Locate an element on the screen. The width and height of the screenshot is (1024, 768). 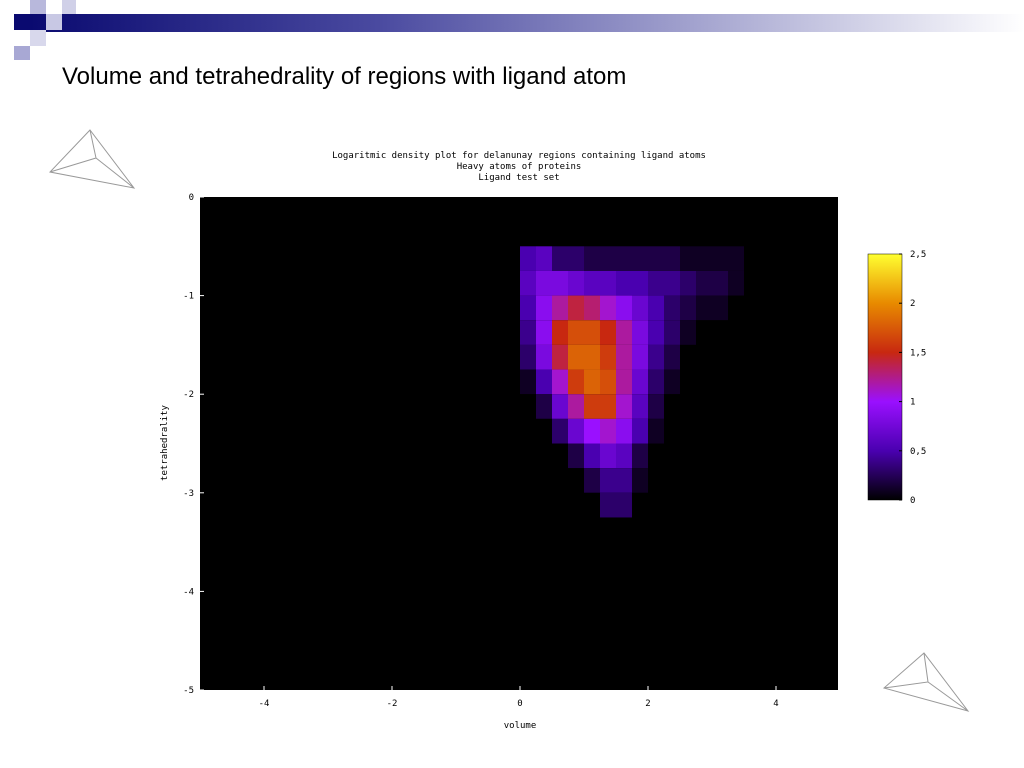
y-tick-label: -2 is located at coordinates (188, 395).